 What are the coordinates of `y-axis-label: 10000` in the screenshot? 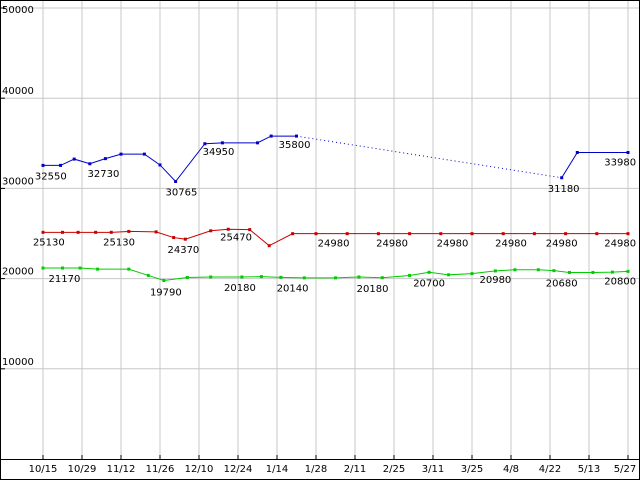 It's located at (18, 362).